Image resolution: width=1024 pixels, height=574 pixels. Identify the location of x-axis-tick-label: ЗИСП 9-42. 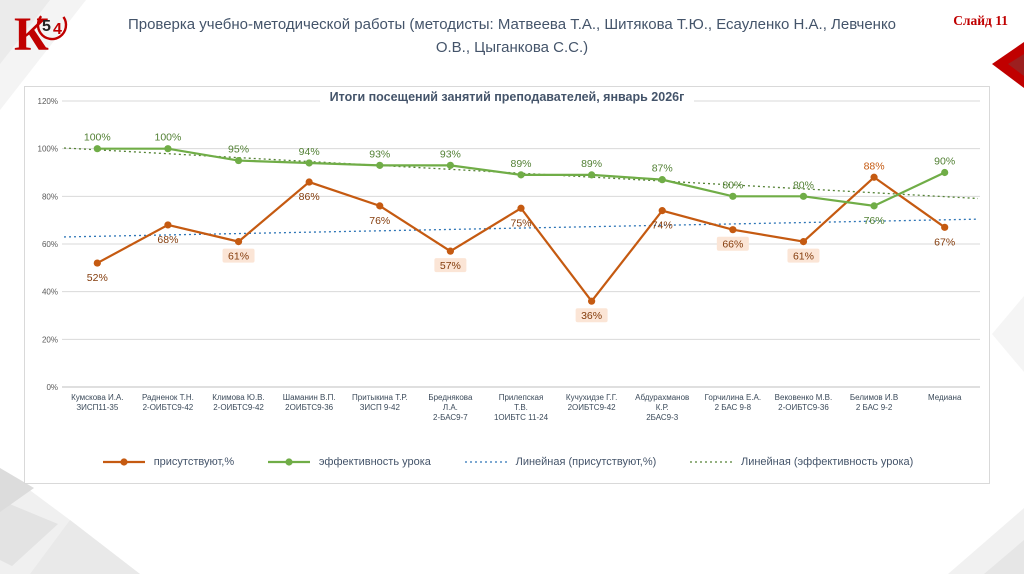
(380, 407).